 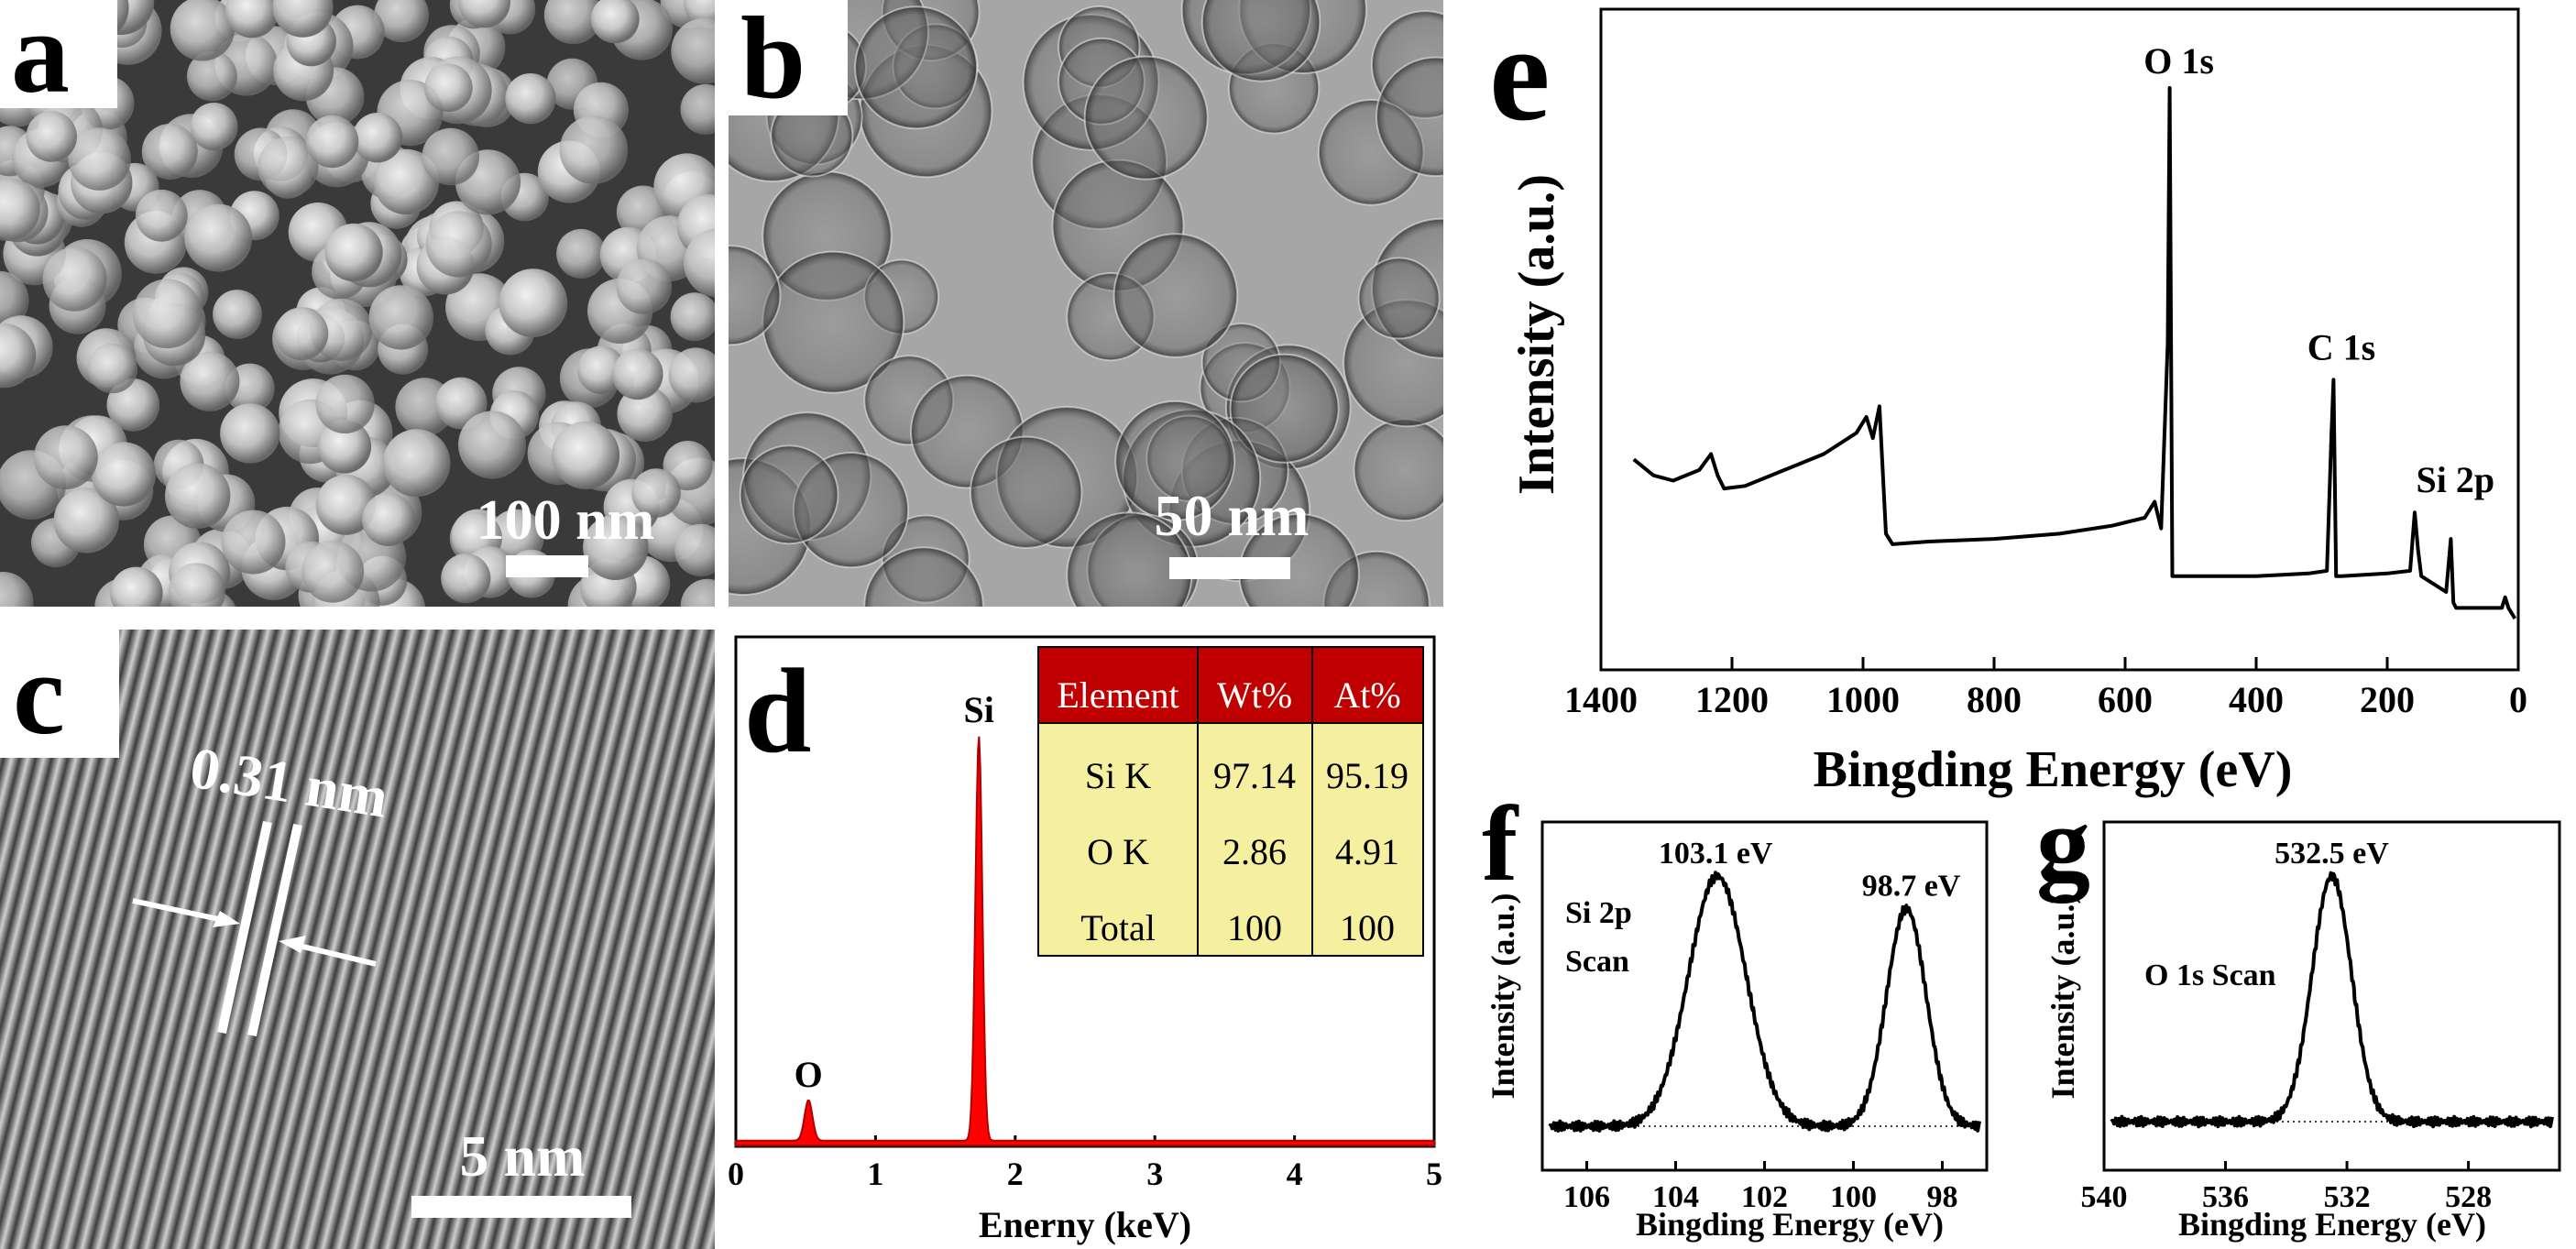 I want to click on xps-survey-x-tick-label: 1400, so click(x=1601, y=699).